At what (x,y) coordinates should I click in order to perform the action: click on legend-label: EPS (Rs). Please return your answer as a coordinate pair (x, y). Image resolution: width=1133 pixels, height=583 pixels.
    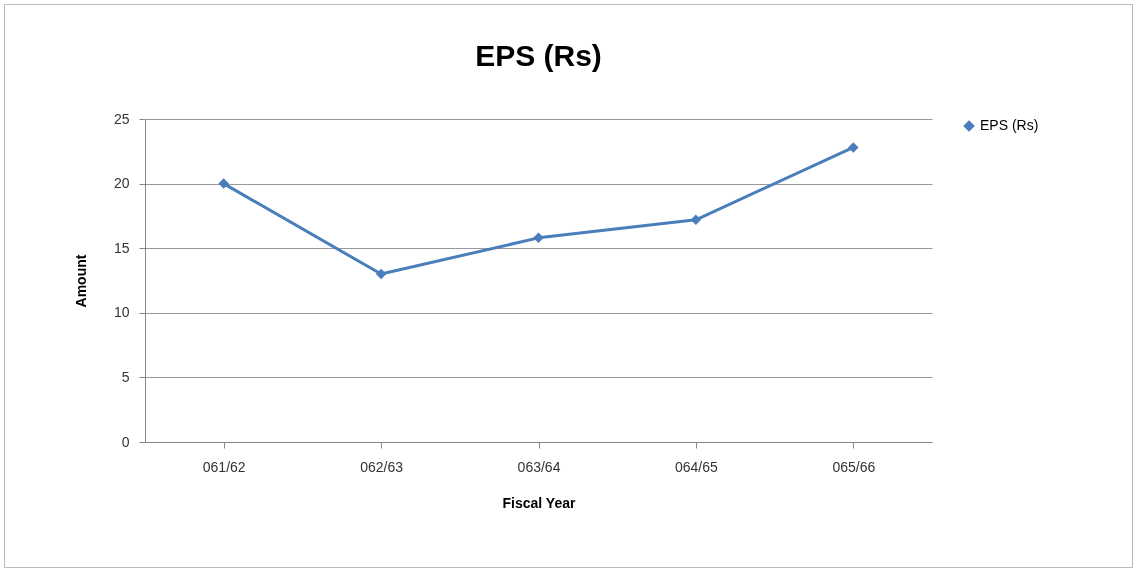
    Looking at the image, I should click on (1009, 125).